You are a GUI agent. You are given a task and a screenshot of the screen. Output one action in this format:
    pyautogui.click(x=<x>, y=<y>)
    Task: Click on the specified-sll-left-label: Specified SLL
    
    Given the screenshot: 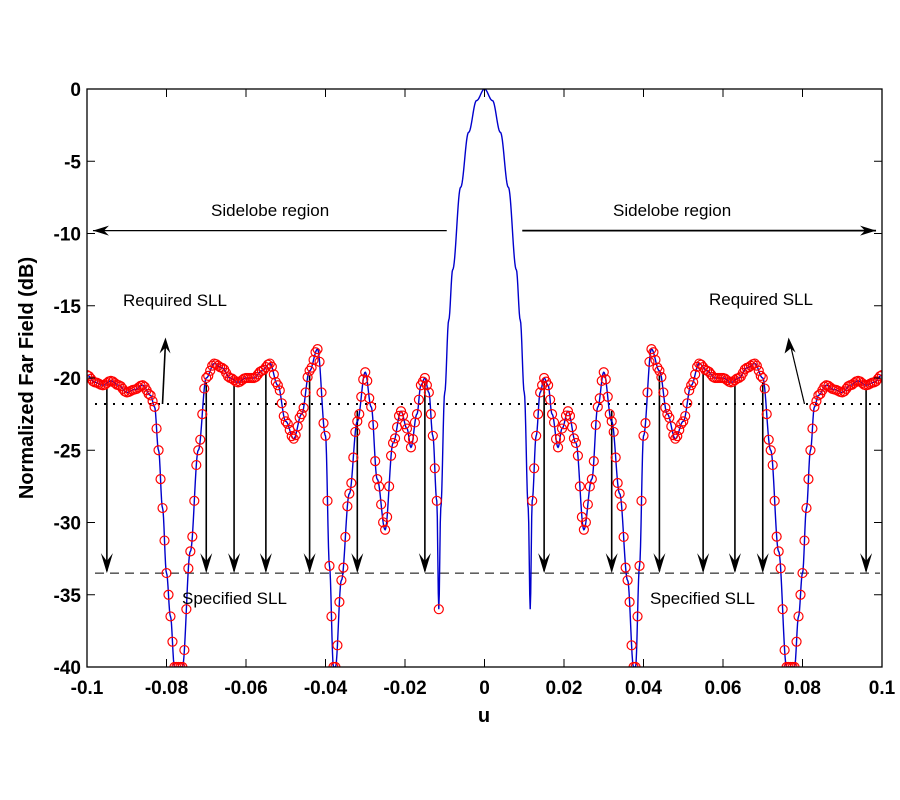 What is the action you would take?
    pyautogui.click(x=234, y=598)
    